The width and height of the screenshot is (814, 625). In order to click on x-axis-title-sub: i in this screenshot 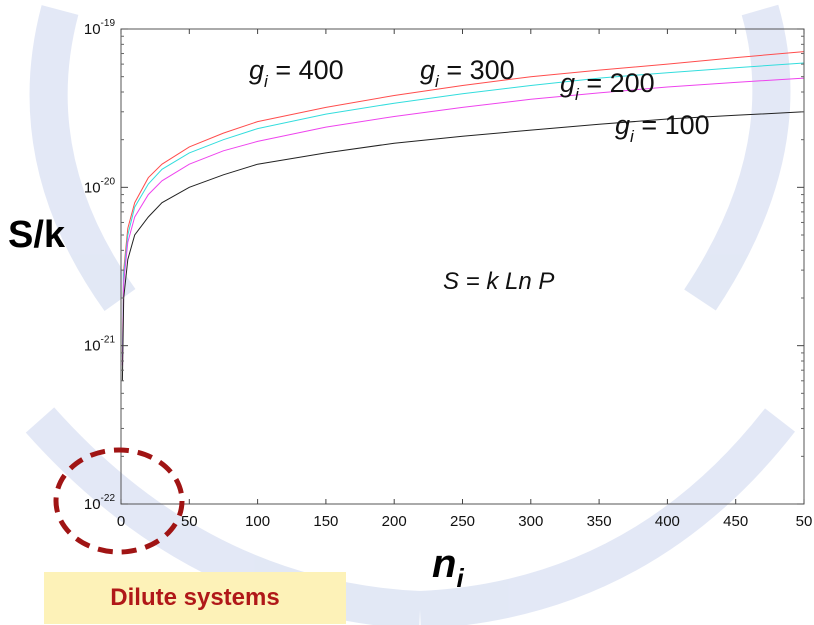, I will do `click(460, 578)`.